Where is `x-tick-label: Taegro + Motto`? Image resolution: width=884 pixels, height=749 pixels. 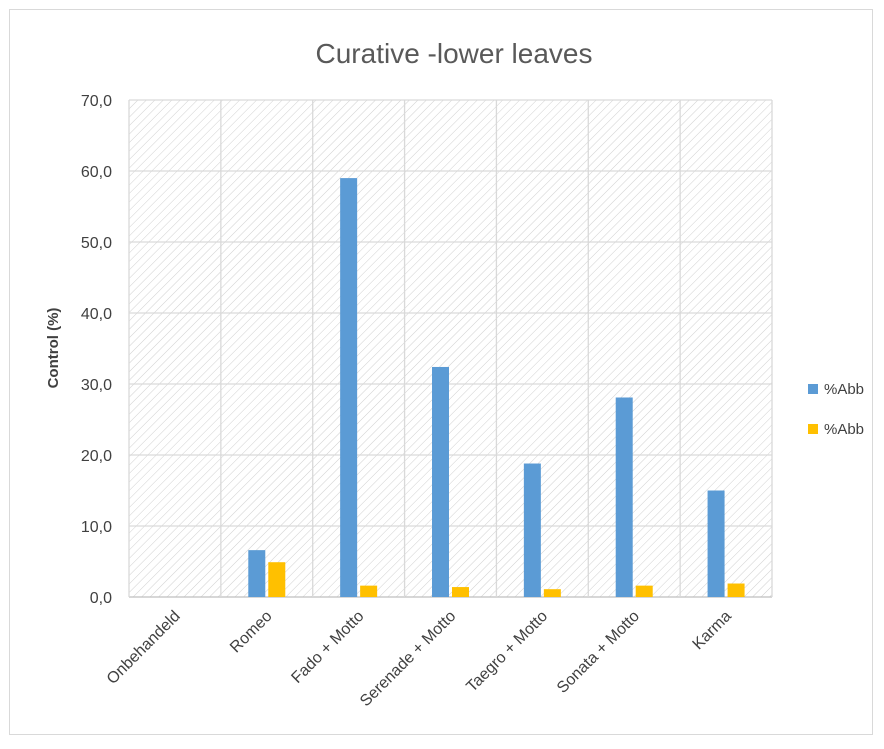 x-tick-label: Taegro + Motto is located at coordinates (507, 652).